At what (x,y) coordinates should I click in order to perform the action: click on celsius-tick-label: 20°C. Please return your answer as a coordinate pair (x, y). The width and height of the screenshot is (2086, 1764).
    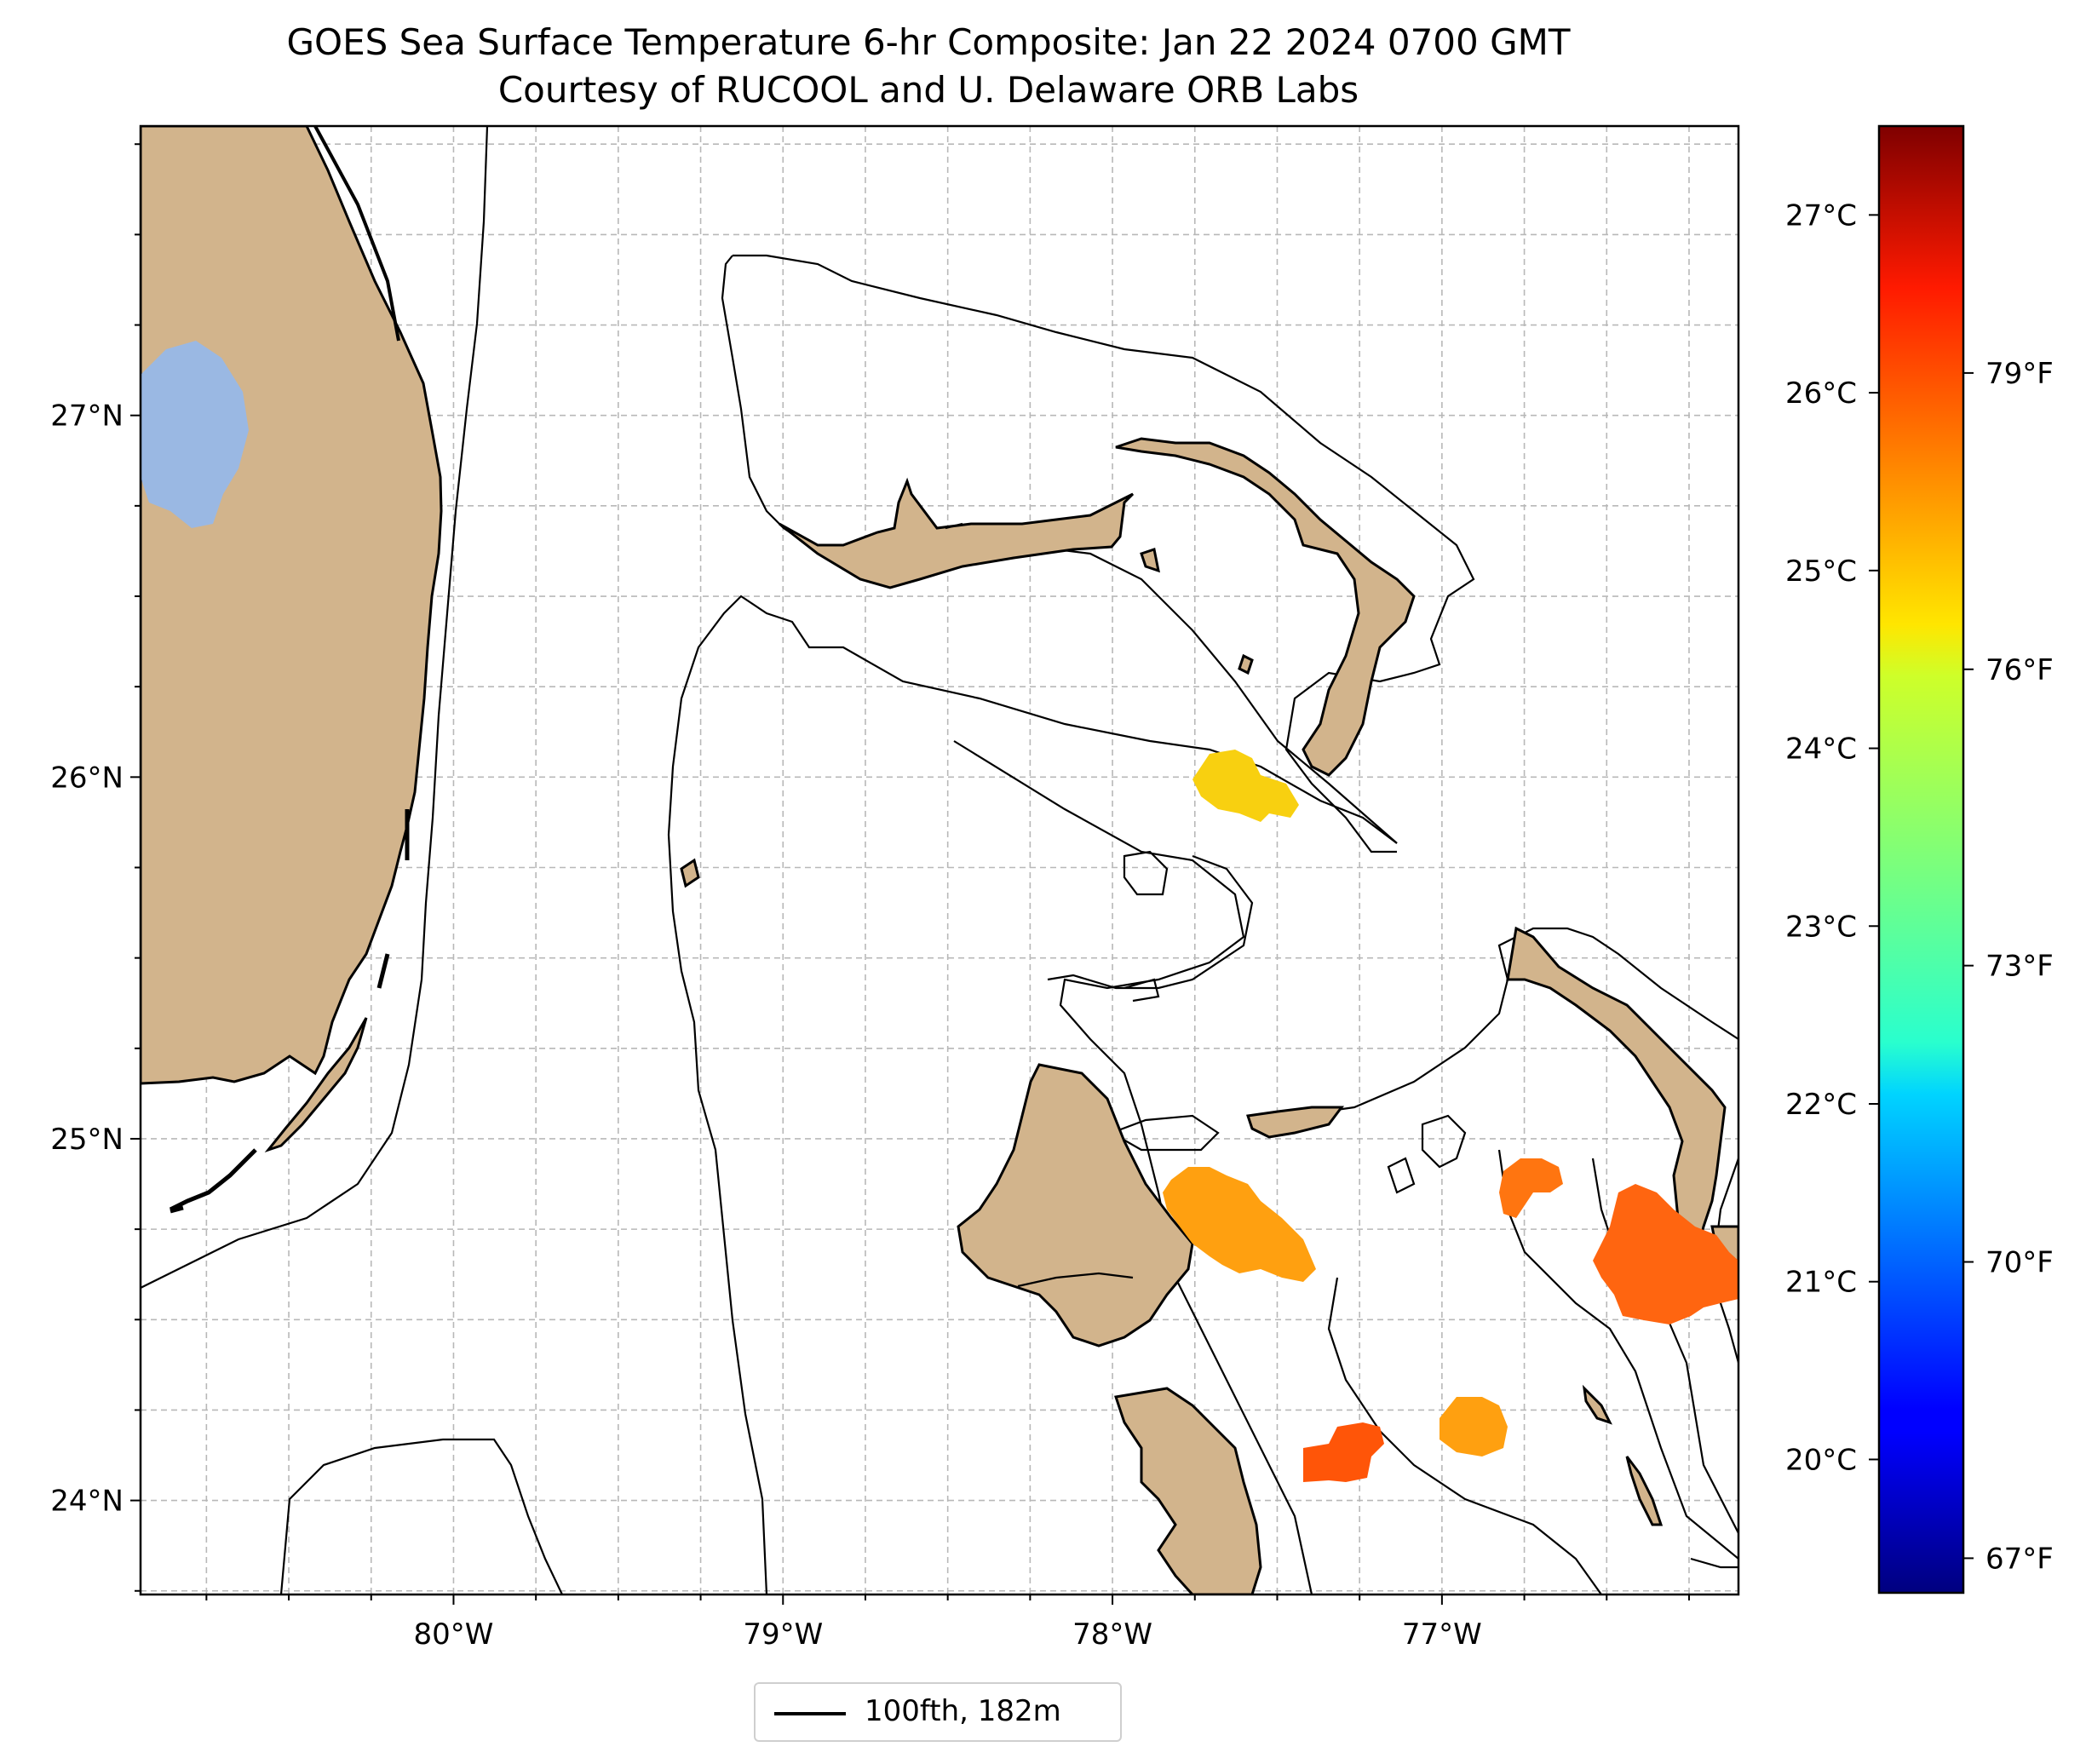
    Looking at the image, I should click on (1821, 1460).